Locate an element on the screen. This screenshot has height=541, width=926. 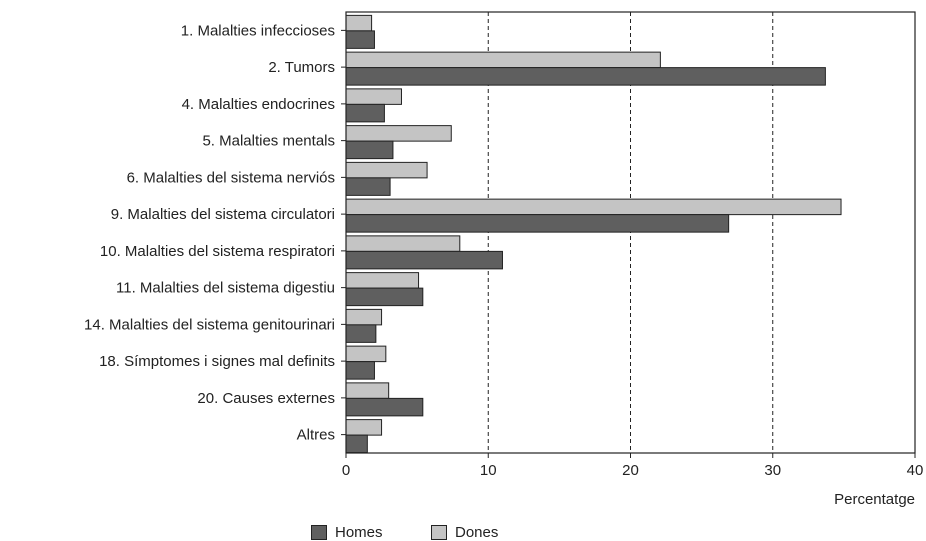
x-tick-label: 40 is located at coordinates (915, 470).